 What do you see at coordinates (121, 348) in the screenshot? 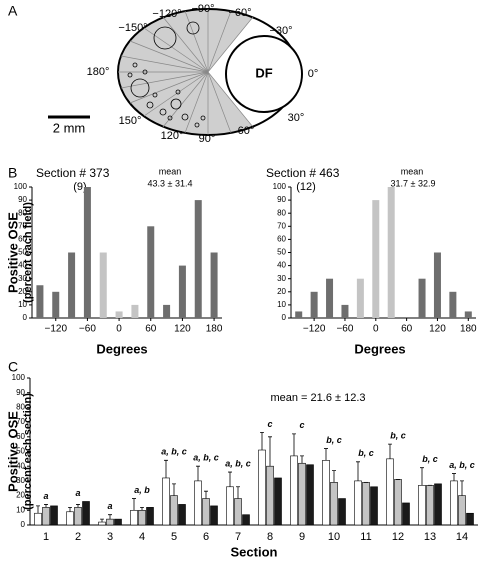
I see `x-axis-label: Degrees` at bounding box center [121, 348].